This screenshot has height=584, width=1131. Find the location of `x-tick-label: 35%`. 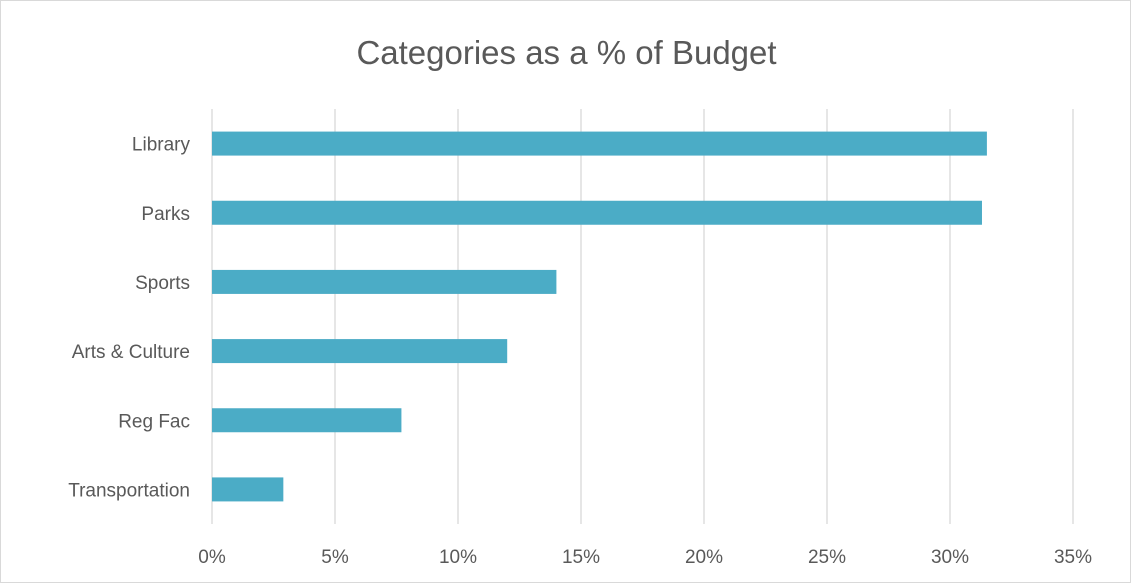

x-tick-label: 35% is located at coordinates (1073, 557).